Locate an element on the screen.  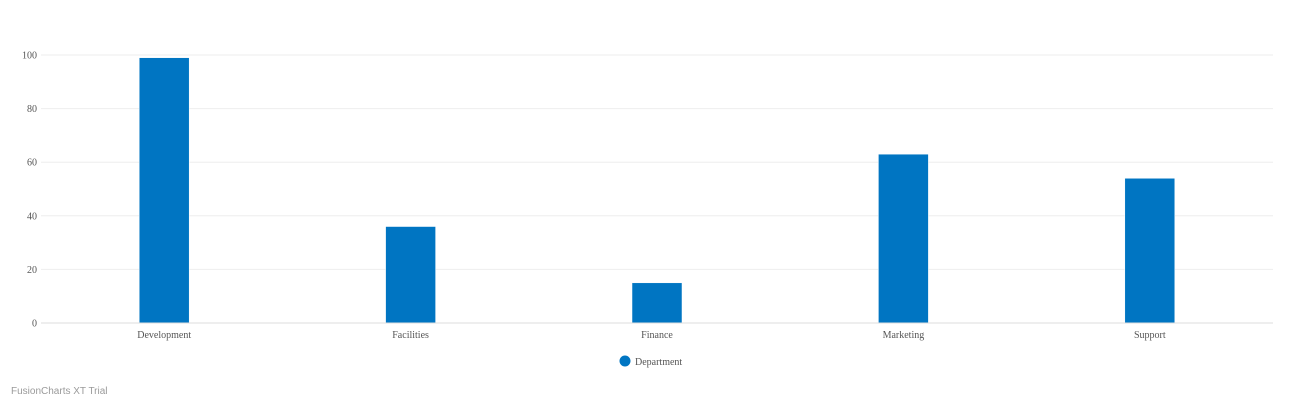
y-tick-label: 0 is located at coordinates (34, 324).